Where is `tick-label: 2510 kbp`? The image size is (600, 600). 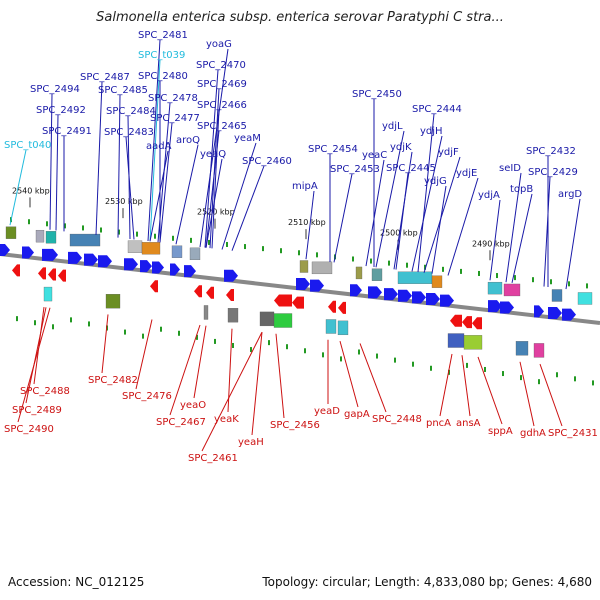 tick-label: 2510 kbp is located at coordinates (307, 222).